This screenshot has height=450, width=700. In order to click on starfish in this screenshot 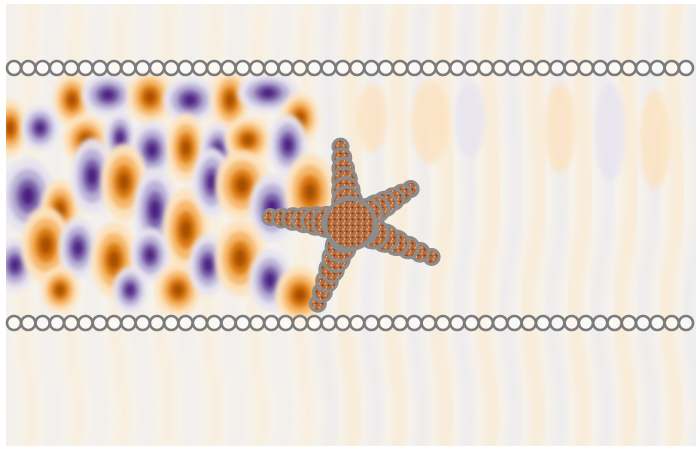, I will do `click(351, 225)`.